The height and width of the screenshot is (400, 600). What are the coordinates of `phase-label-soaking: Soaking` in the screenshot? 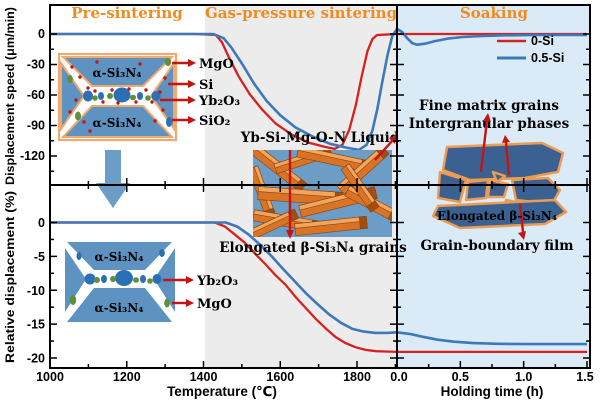 It's located at (494, 13).